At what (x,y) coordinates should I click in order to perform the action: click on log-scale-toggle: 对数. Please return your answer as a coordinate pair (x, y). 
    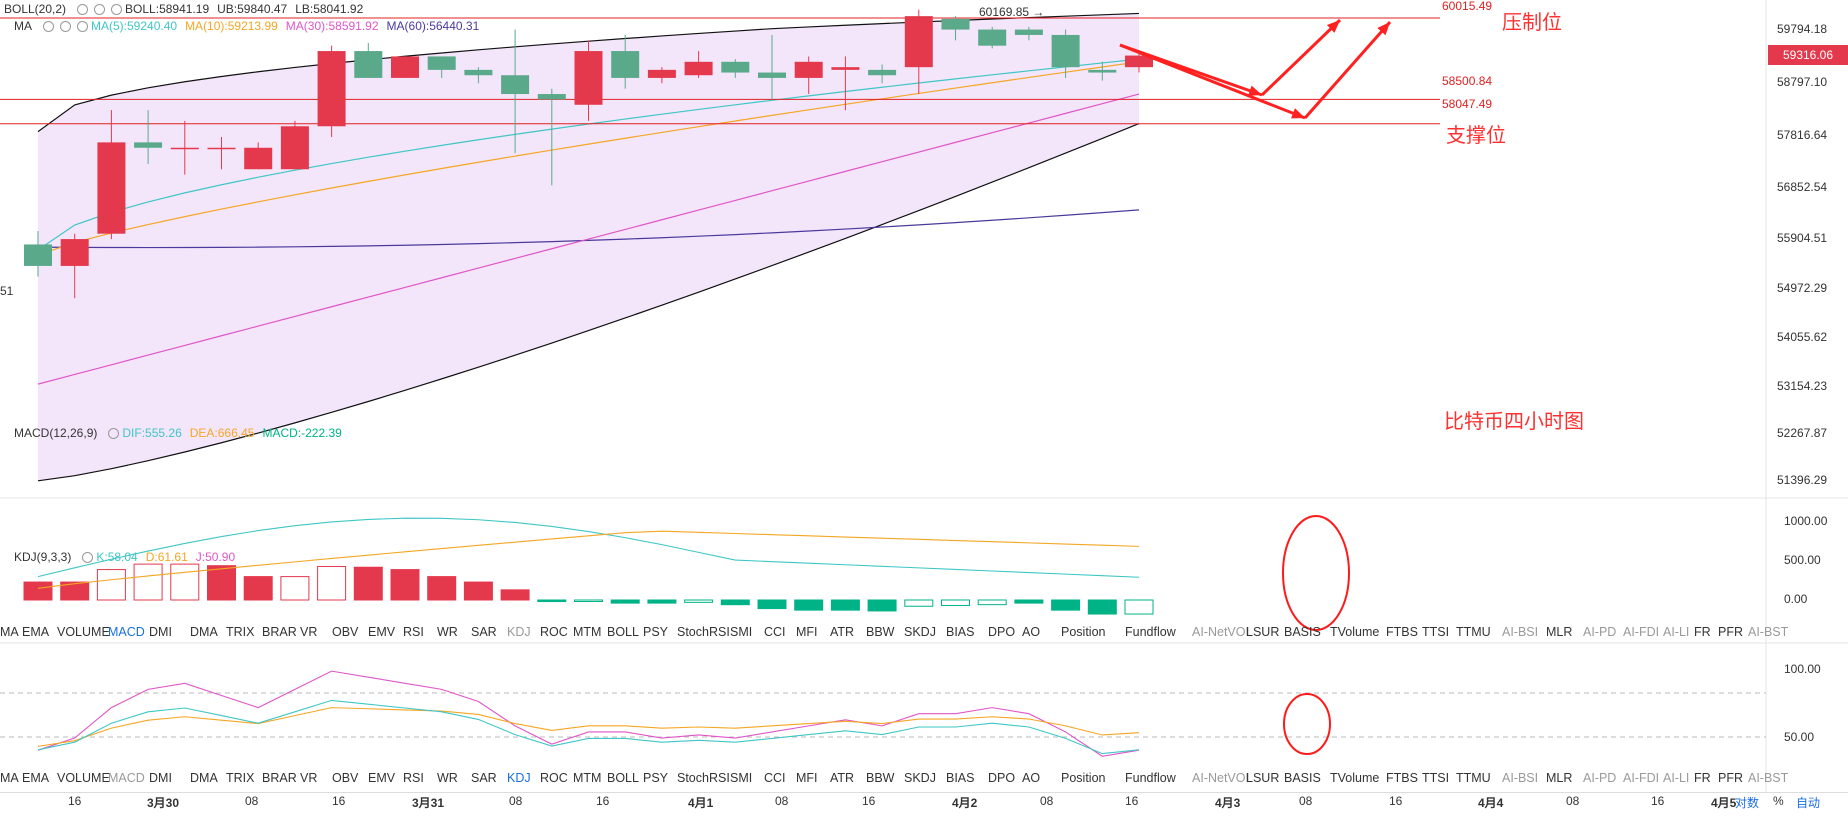
    Looking at the image, I should click on (1747, 803).